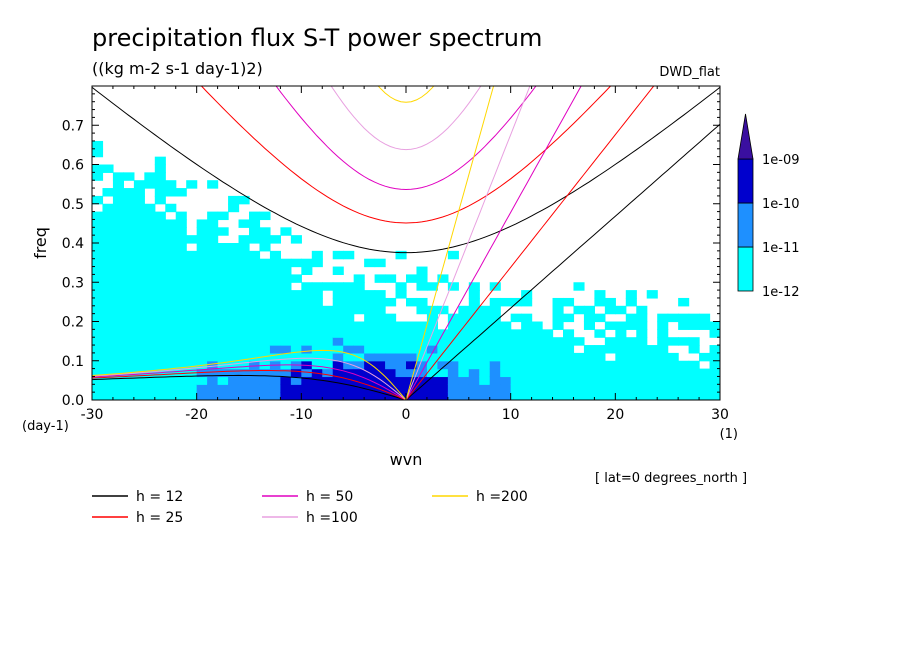 The image size is (904, 654). What do you see at coordinates (177, 68) in the screenshot?
I see `chart-subtitle: ((kg m-2 s-1 day-1)2)` at bounding box center [177, 68].